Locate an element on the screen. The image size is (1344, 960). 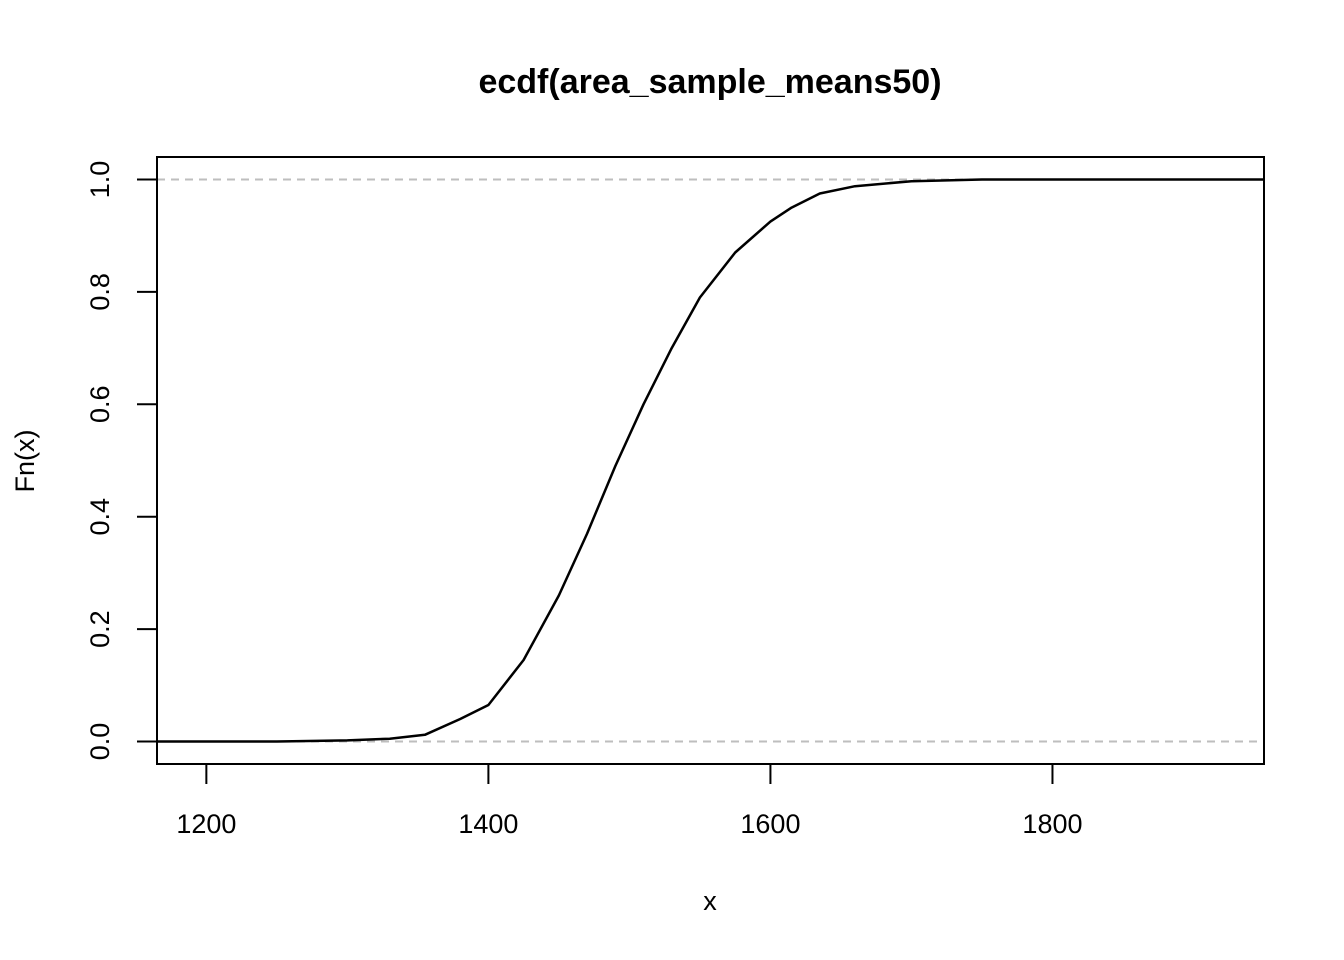
x-tick-label: 1400 is located at coordinates (488, 824).